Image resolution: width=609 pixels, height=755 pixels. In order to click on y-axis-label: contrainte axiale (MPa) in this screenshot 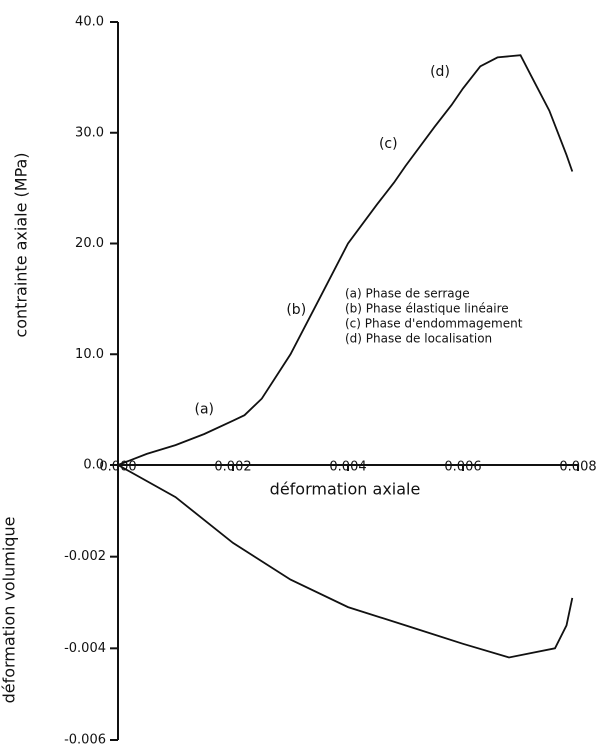, I will do `click(21, 244)`.